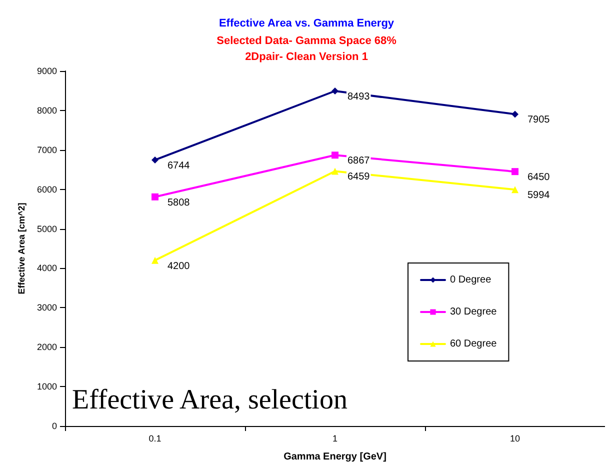 This screenshot has width=613, height=475. I want to click on data-label: 6450, so click(539, 178).